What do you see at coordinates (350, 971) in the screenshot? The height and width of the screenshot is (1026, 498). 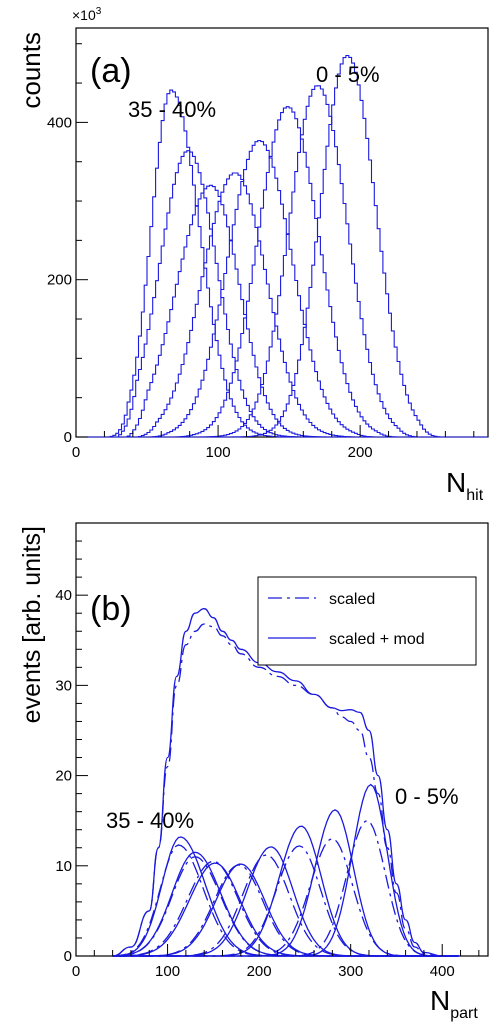 I see `x-tick-label: 300` at bounding box center [350, 971].